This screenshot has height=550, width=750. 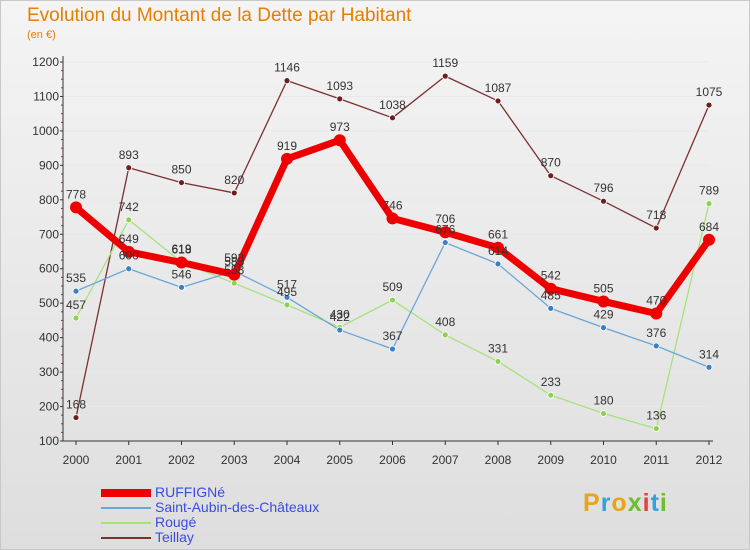 What do you see at coordinates (603, 460) in the screenshot?
I see `x-tick-label: 2010` at bounding box center [603, 460].